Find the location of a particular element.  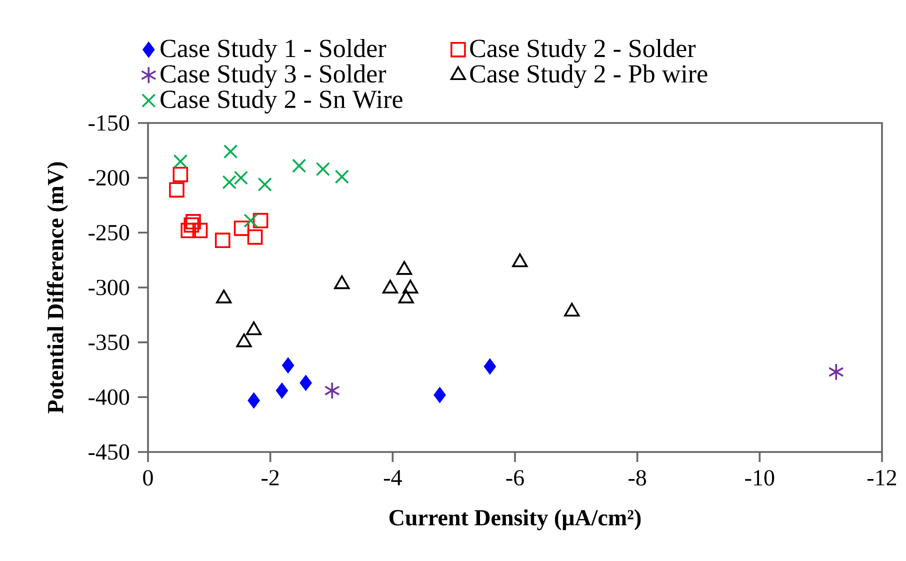

legend-label: Case Study 2 - Sn Wire is located at coordinates (281, 102).